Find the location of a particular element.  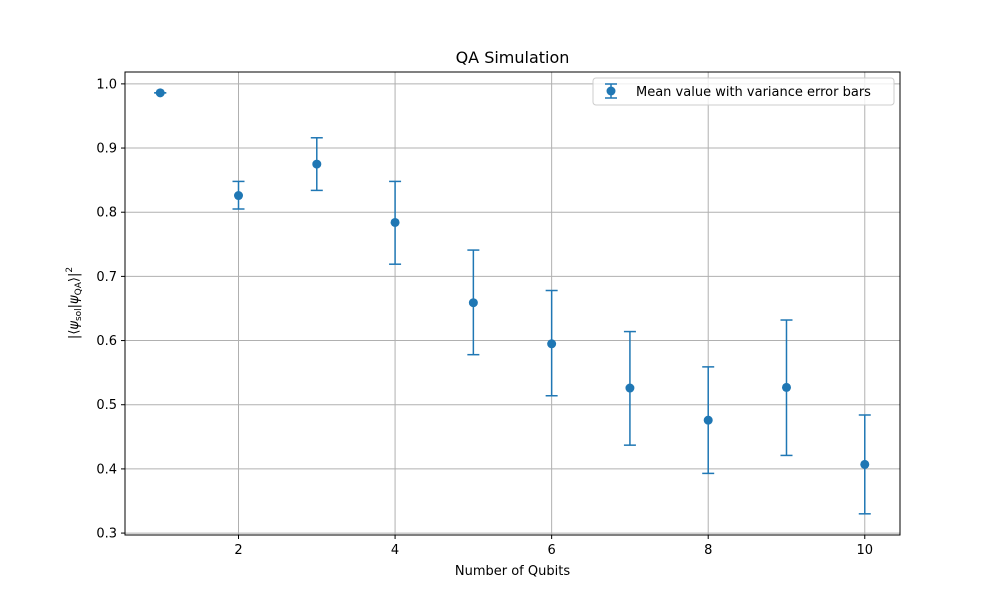

y-tick-label: 0.8 is located at coordinates (106, 213).